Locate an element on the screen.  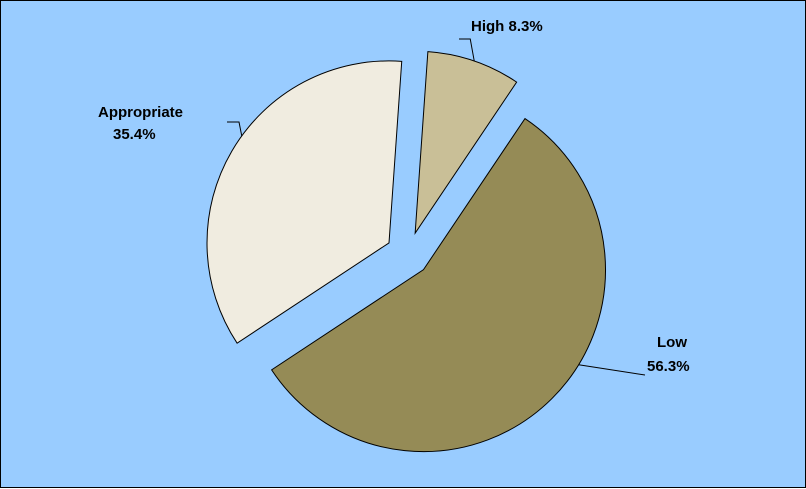
label-appropriate-percent: 35.4% is located at coordinates (134, 134).